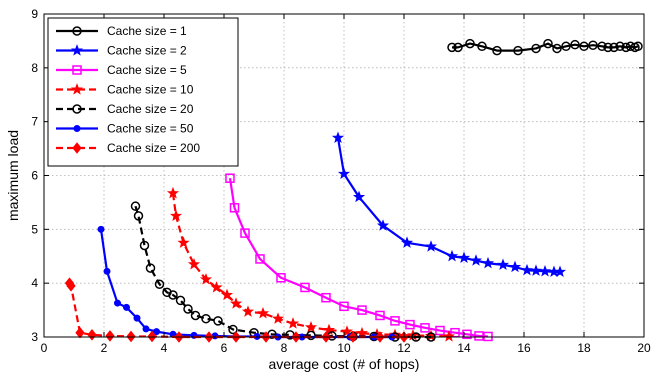 Image resolution: width=655 pixels, height=375 pixels. Describe the element at coordinates (77, 109) in the screenshot. I see `legend-marker` at that location.